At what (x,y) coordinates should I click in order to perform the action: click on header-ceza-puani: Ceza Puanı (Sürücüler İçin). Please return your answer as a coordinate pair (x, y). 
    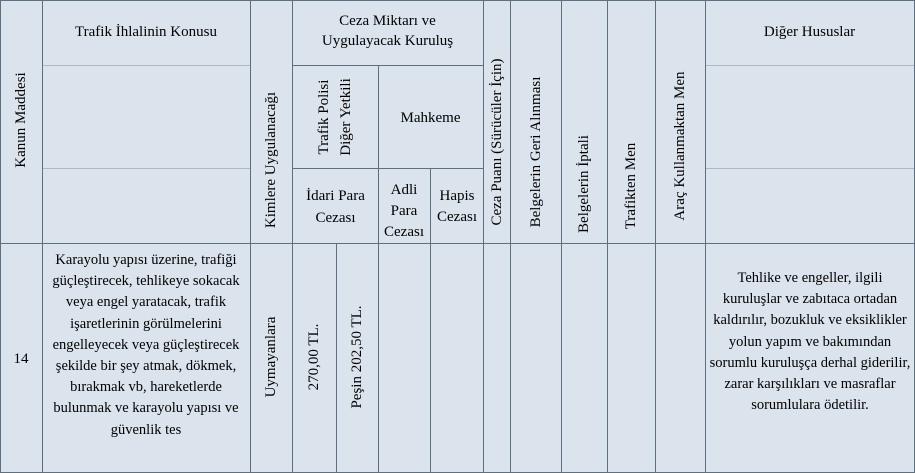
    Looking at the image, I should click on (497, 142).